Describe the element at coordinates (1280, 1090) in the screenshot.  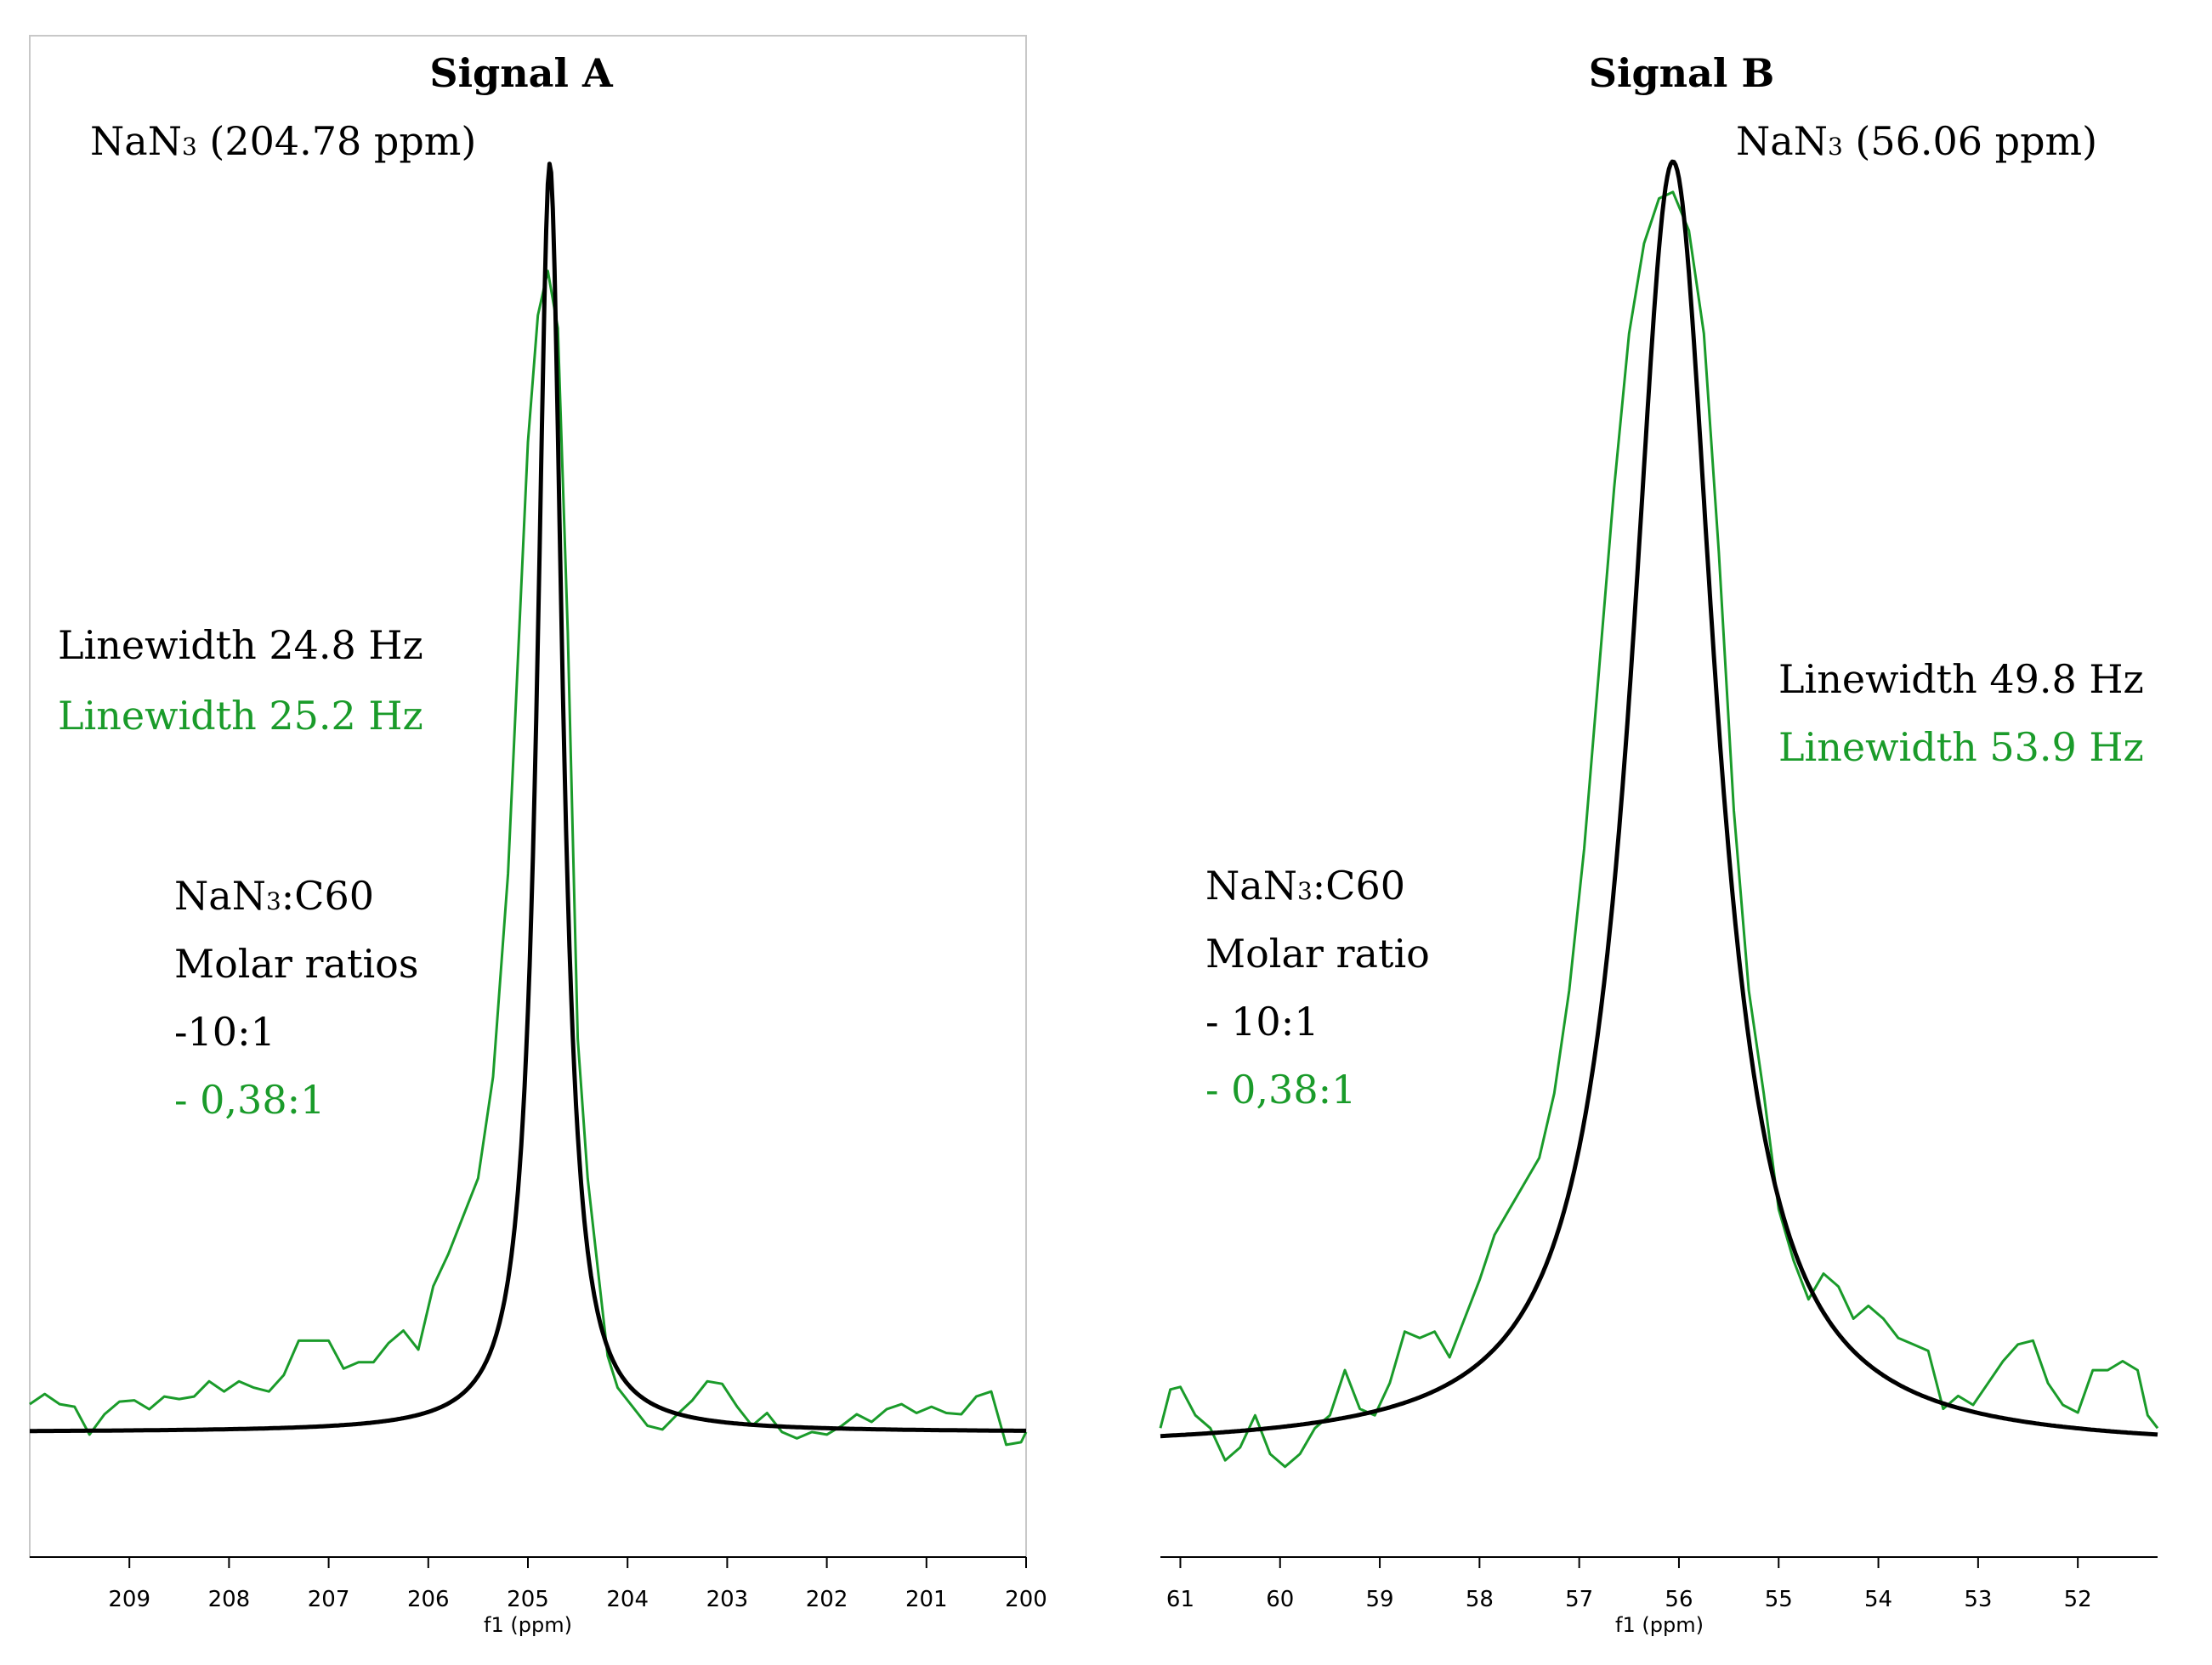
I see `panel-b-ratio-green: - 0,38:1` at that location.